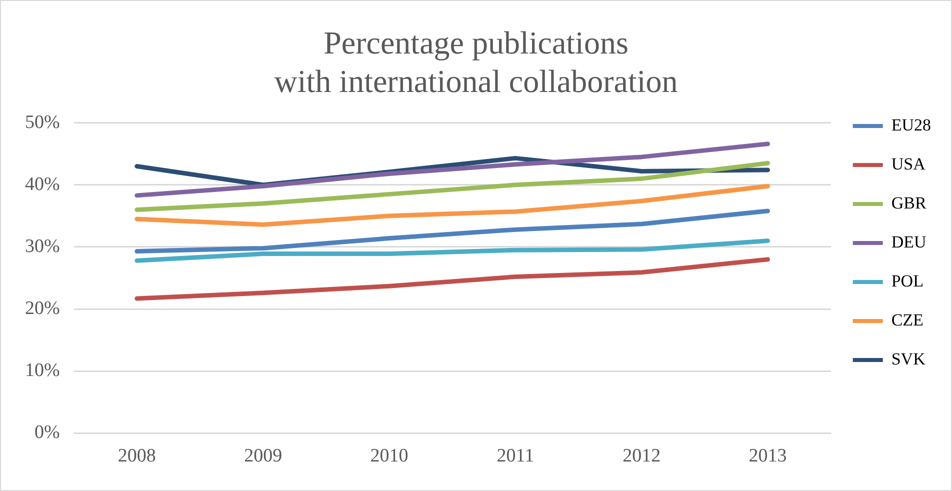 The image size is (952, 491). Describe the element at coordinates (909, 202) in the screenshot. I see `legend-label: GBR` at that location.